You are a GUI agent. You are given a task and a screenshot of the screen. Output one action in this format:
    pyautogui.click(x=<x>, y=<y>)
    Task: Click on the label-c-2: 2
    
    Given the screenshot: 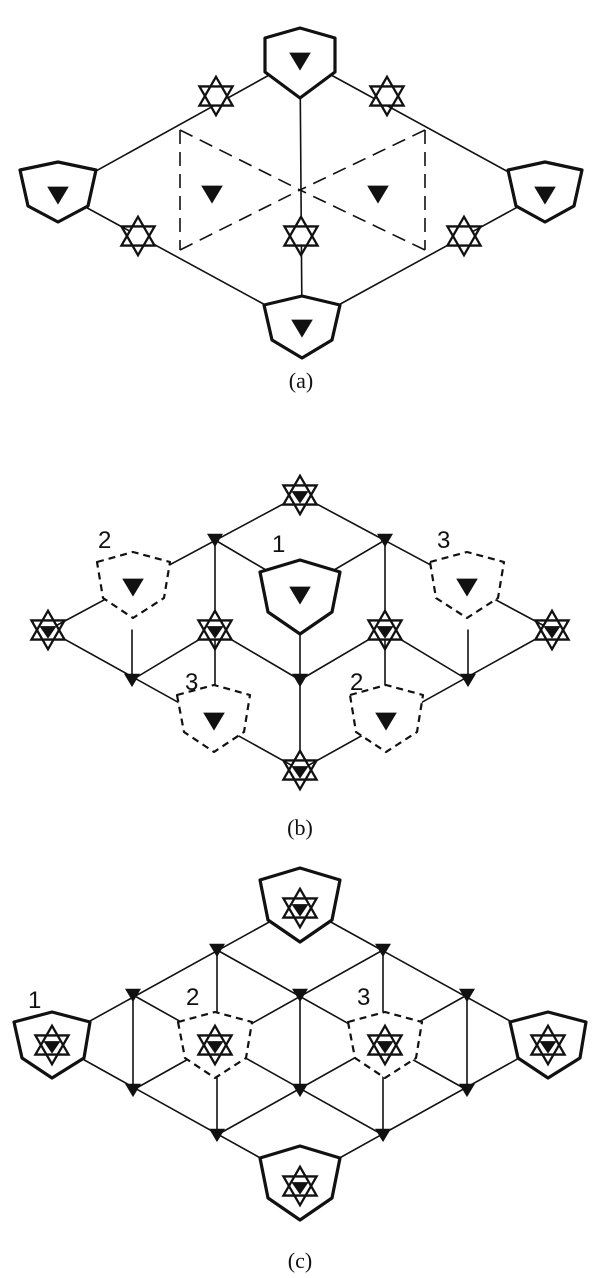 What is the action you would take?
    pyautogui.click(x=192, y=997)
    